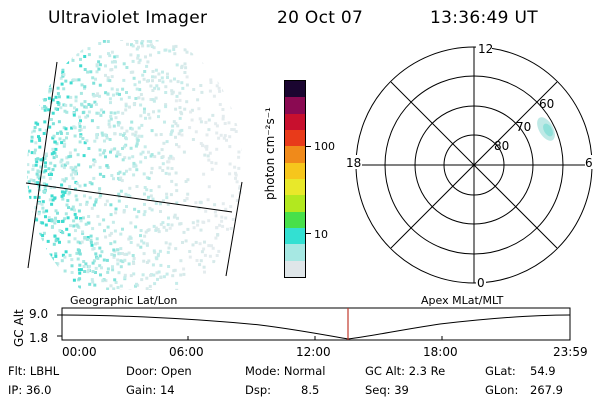 This screenshot has width=600, height=400. I want to click on timeline-xtick-0600: 06:00, so click(186, 352).